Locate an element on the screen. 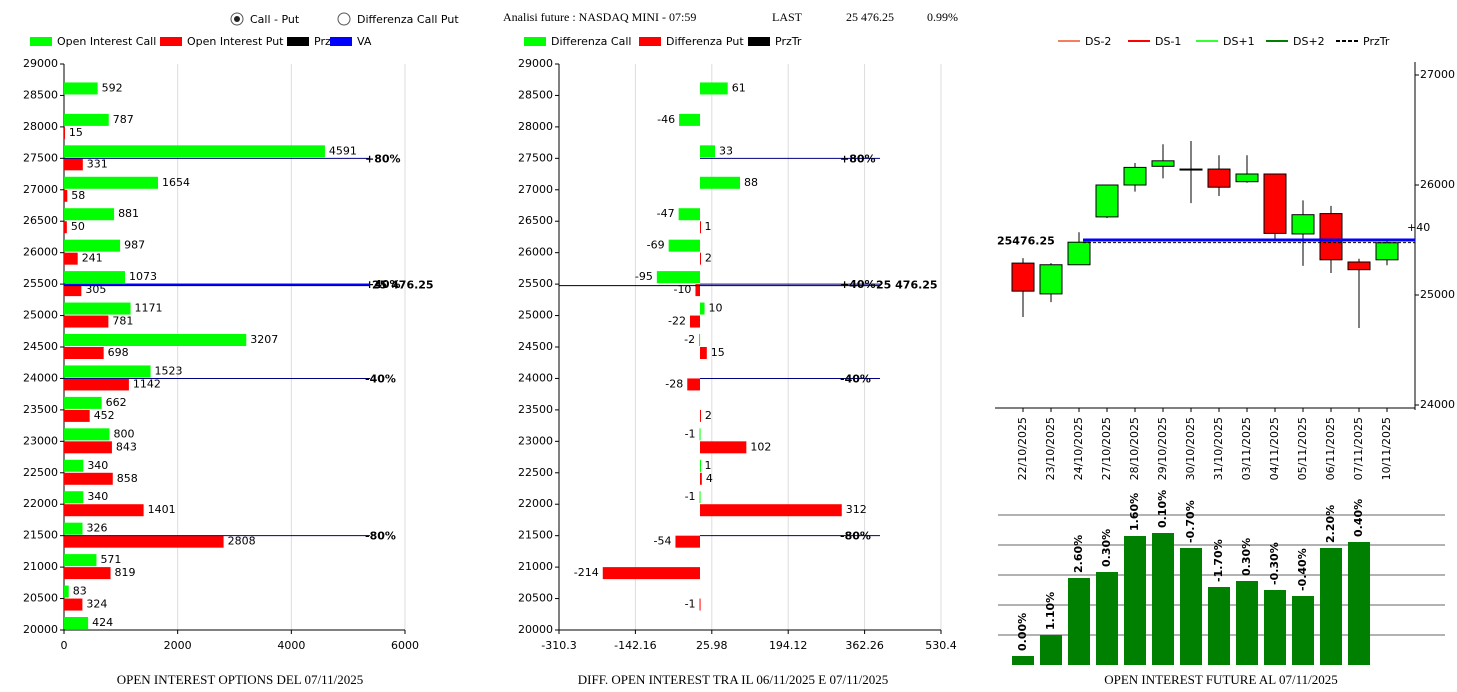  legend-label: VA is located at coordinates (364, 41).